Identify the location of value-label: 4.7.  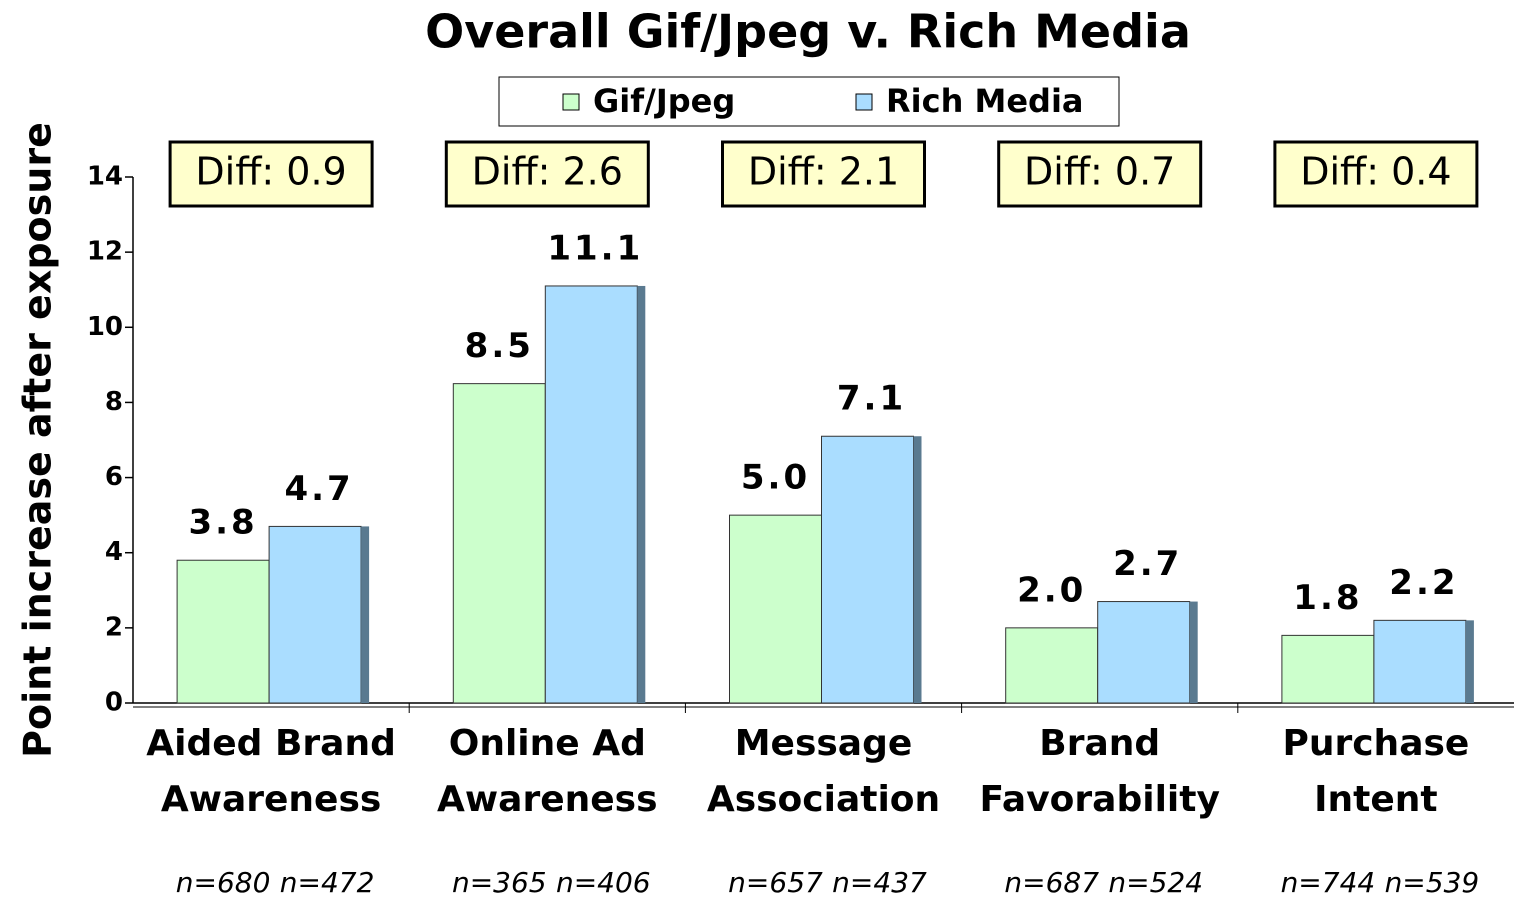
(318, 489).